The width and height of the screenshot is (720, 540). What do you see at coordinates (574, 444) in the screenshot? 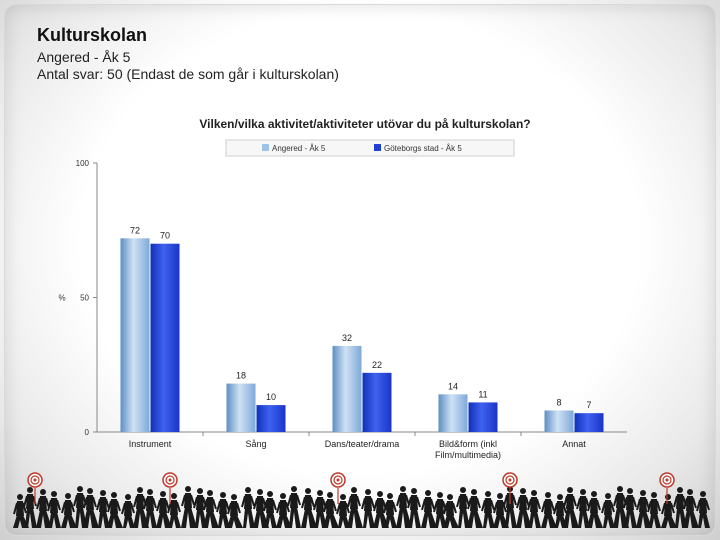
I see `category-label: Annat` at bounding box center [574, 444].